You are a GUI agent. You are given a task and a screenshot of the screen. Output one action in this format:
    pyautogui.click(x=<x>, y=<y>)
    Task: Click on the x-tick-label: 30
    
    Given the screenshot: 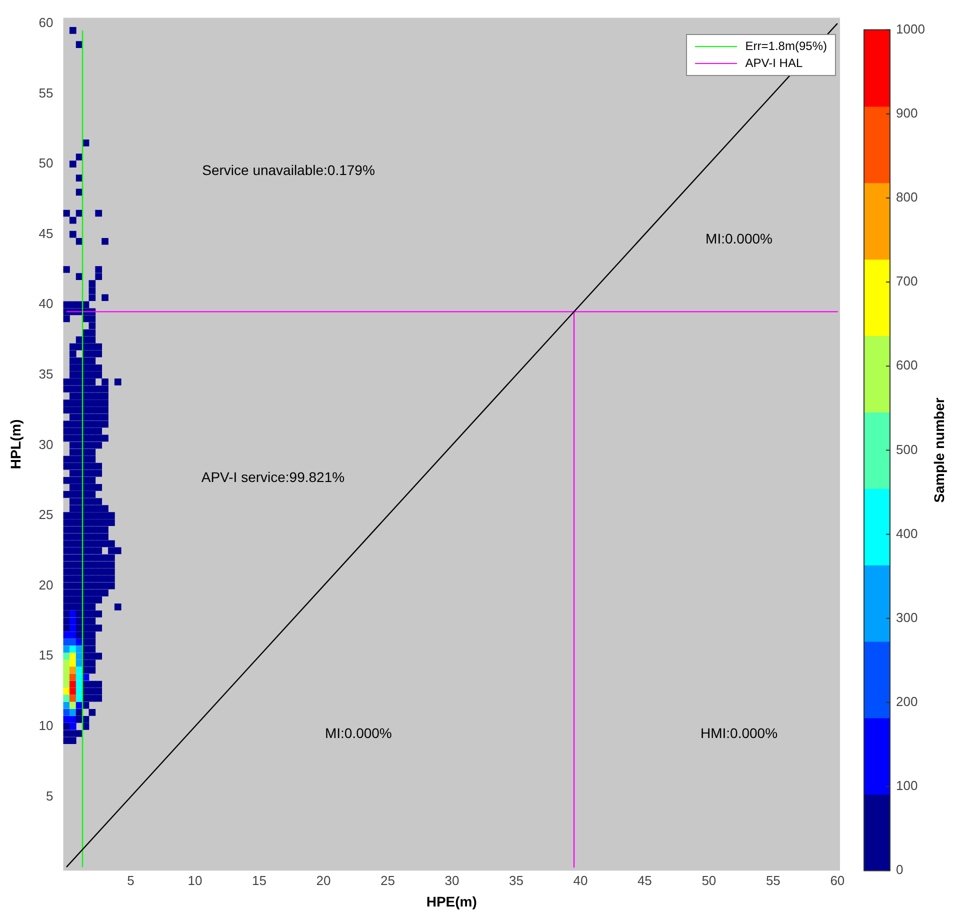 What is the action you would take?
    pyautogui.click(x=452, y=880)
    